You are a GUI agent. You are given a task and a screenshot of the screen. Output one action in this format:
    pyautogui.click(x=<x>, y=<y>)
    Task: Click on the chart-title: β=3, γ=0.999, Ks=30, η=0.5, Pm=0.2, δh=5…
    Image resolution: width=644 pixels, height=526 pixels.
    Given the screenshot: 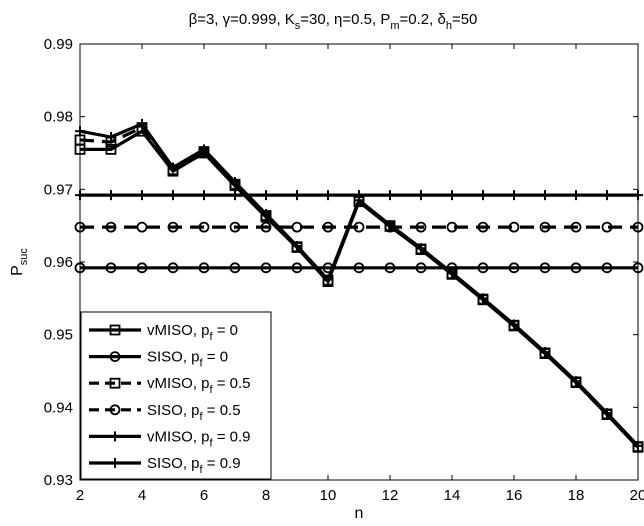 What is the action you would take?
    pyautogui.click(x=333, y=21)
    